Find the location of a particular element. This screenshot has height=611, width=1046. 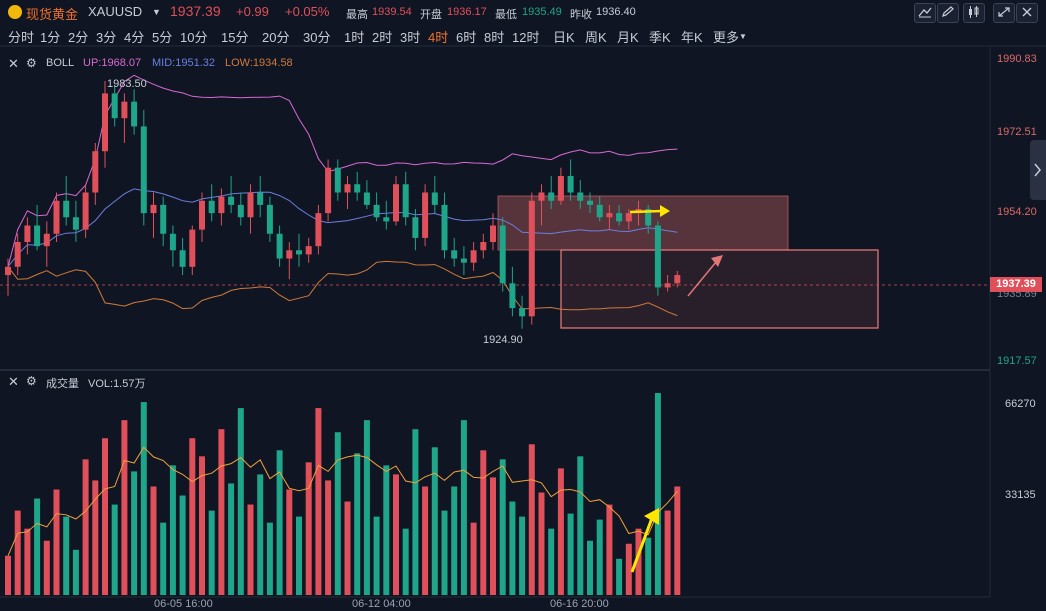

boll-mid: MID:1951.32 is located at coordinates (183, 63).